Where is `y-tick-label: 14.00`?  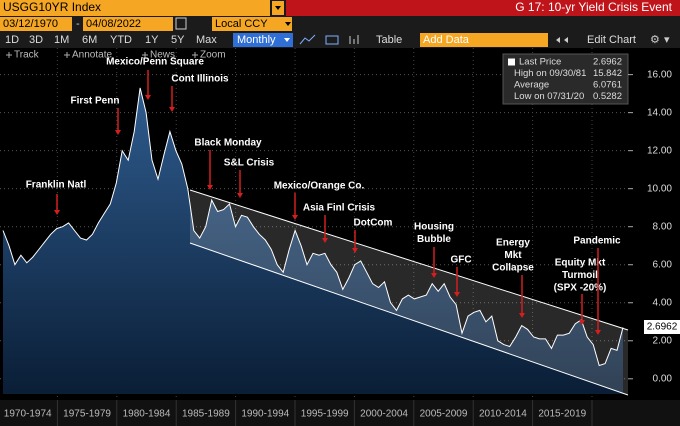 y-tick-label: 14.00 is located at coordinates (659, 112).